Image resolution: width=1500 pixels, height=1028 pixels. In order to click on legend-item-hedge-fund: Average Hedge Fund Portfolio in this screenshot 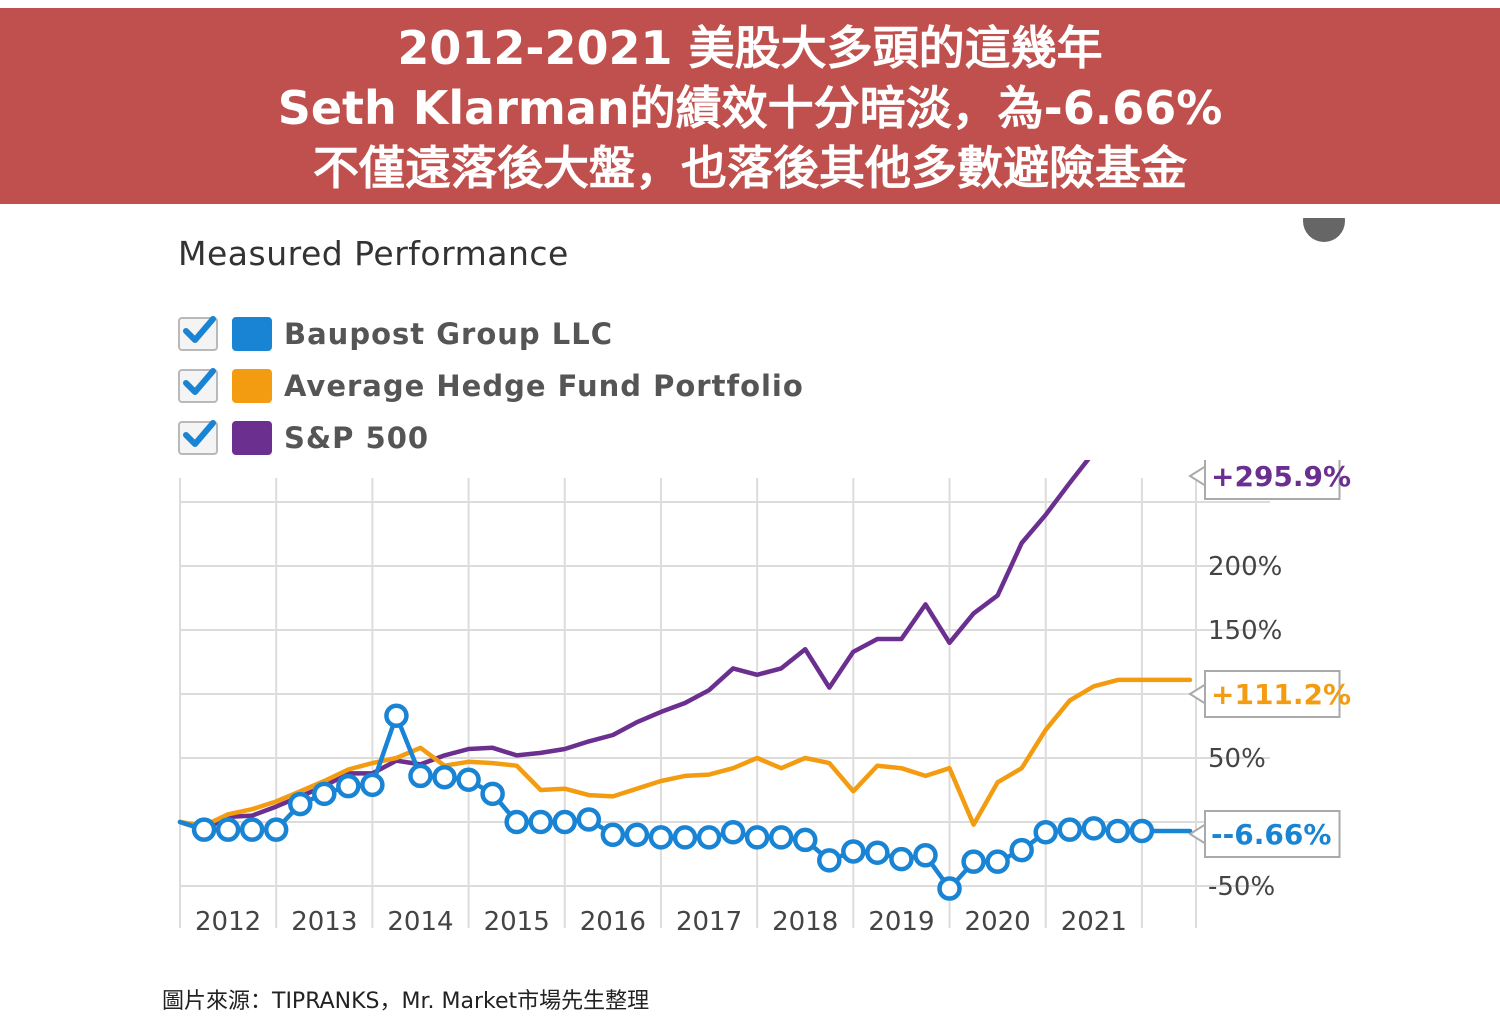, I will do `click(491, 386)`.